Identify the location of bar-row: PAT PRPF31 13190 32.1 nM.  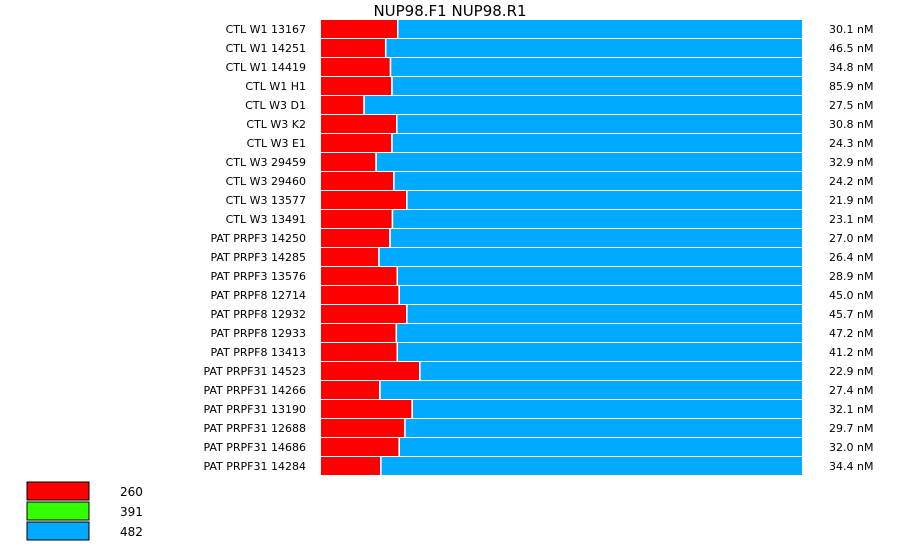
(538, 409).